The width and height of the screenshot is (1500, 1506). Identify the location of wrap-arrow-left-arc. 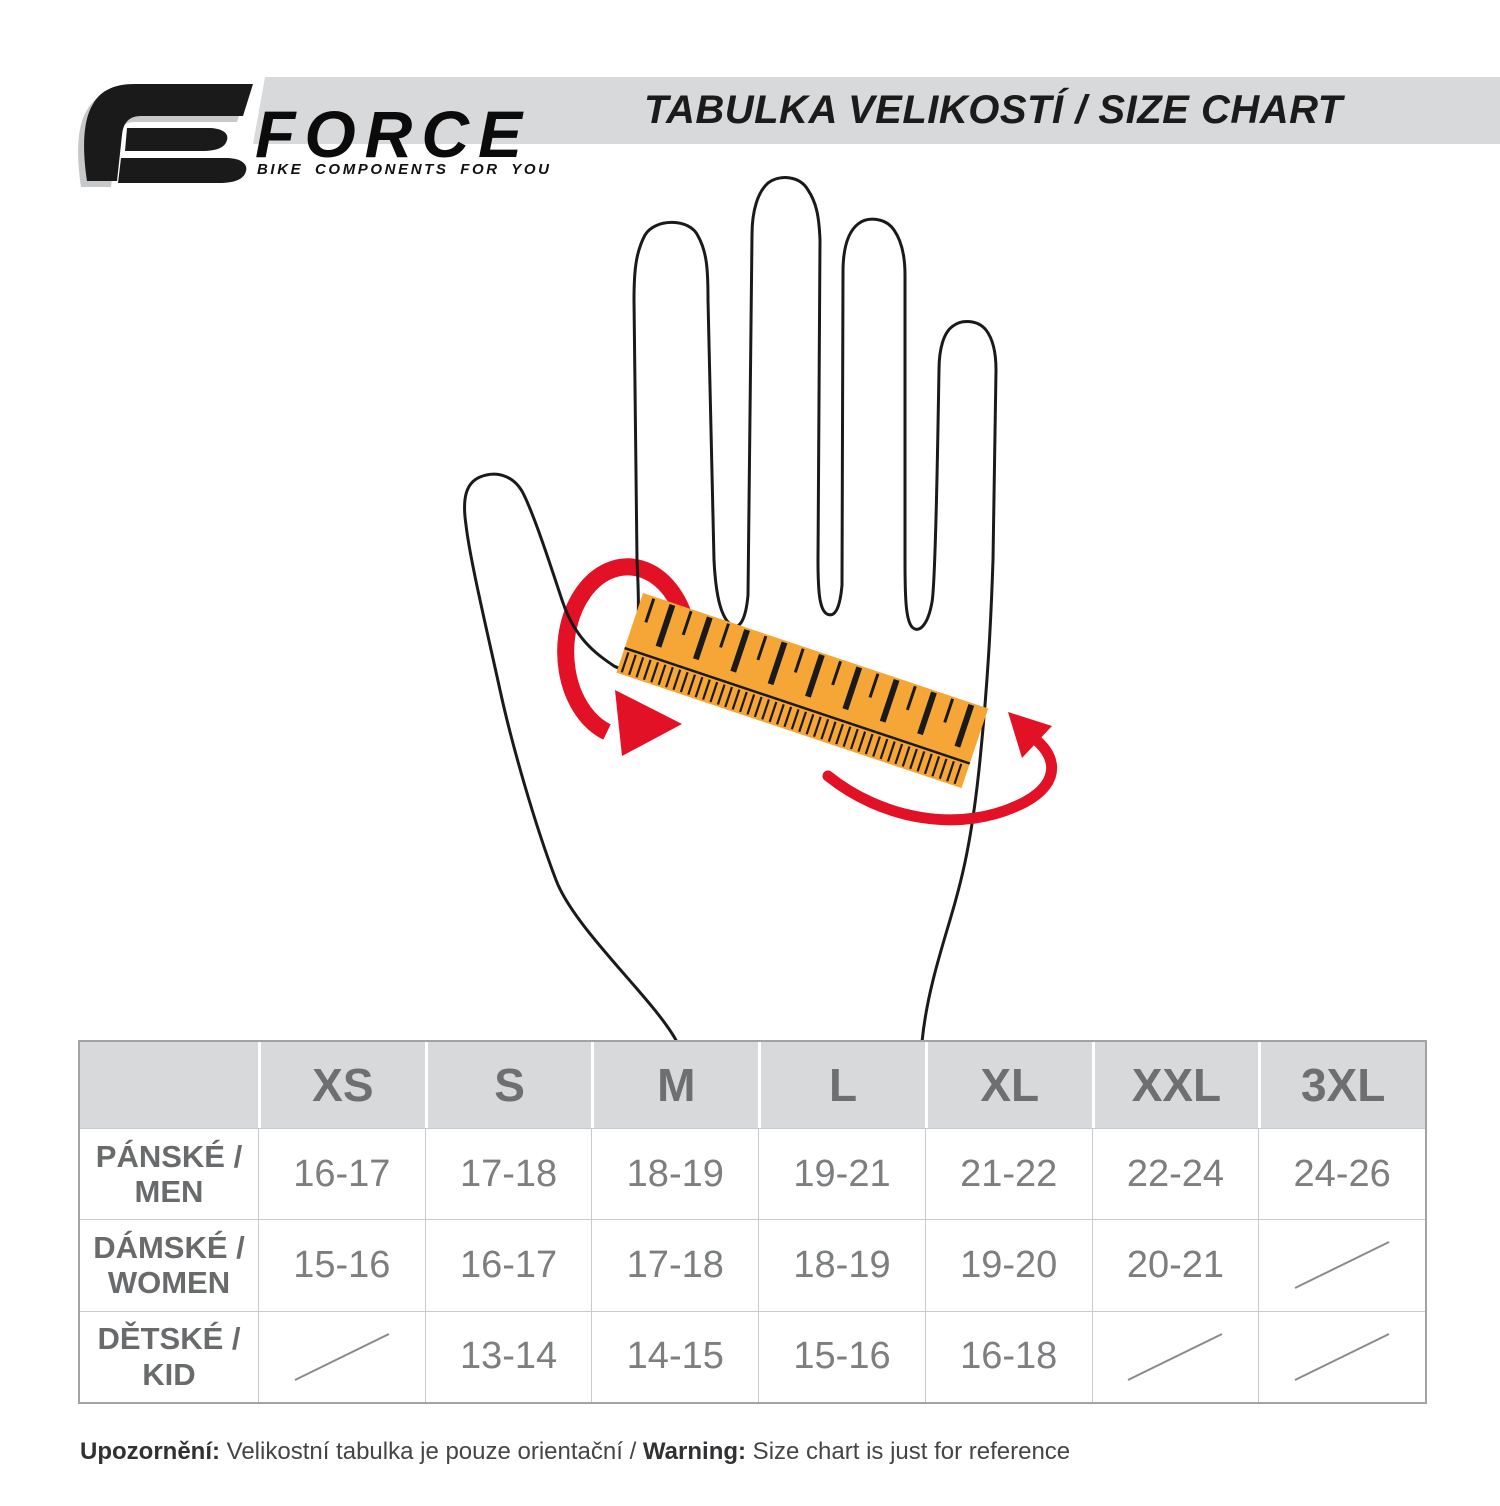
(626, 649).